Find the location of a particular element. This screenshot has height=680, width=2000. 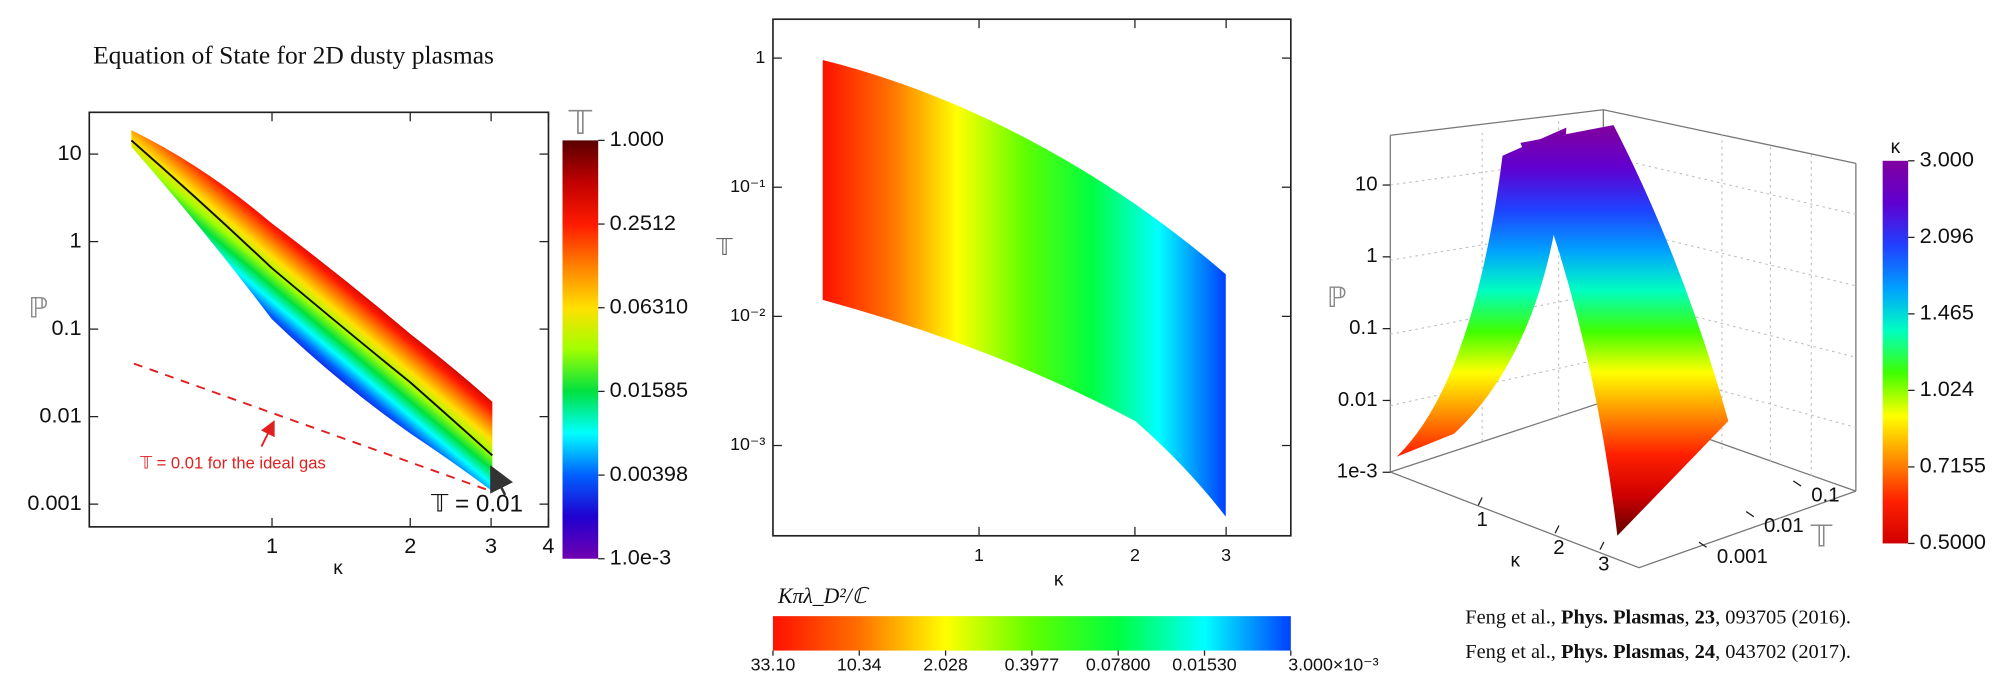

ideal-gas-line is located at coordinates (312, 427).